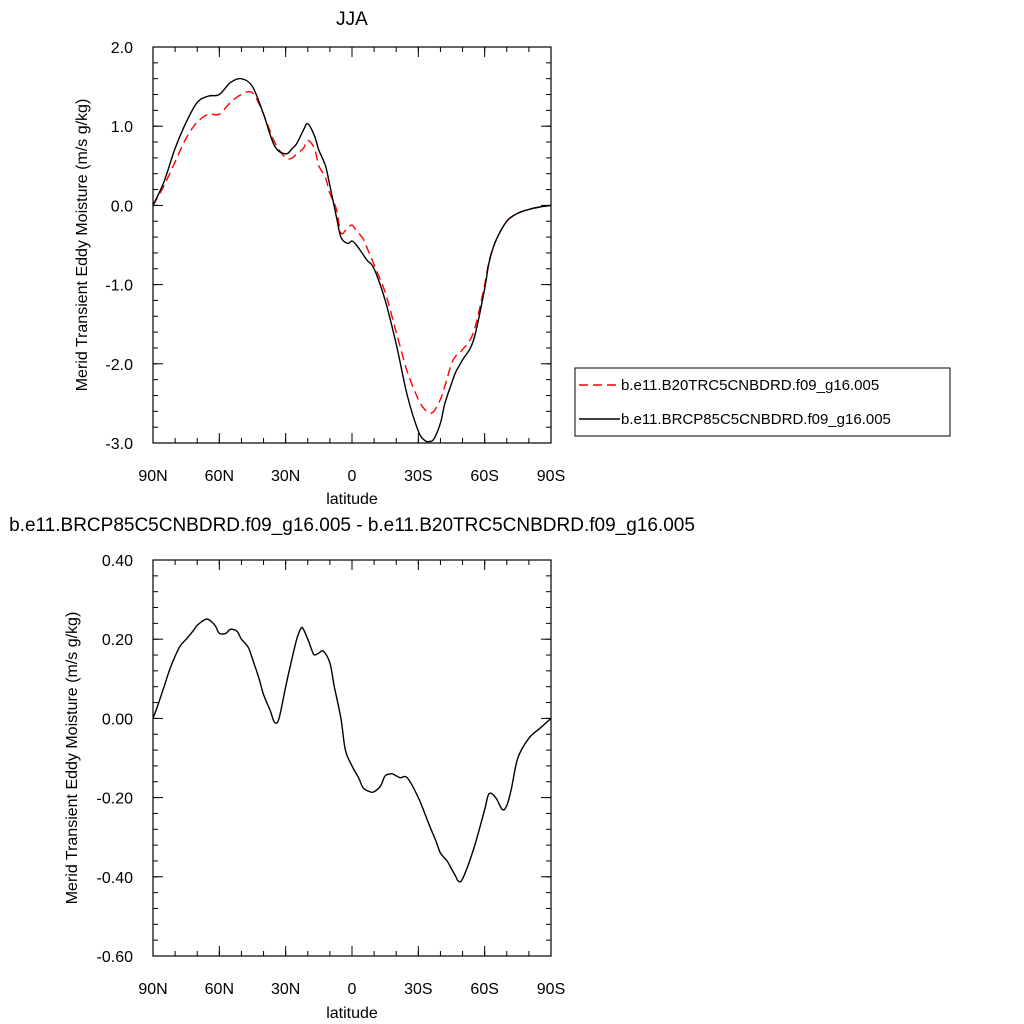  Describe the element at coordinates (117, 561) in the screenshot. I see `y-tick-label: 0.40` at that location.